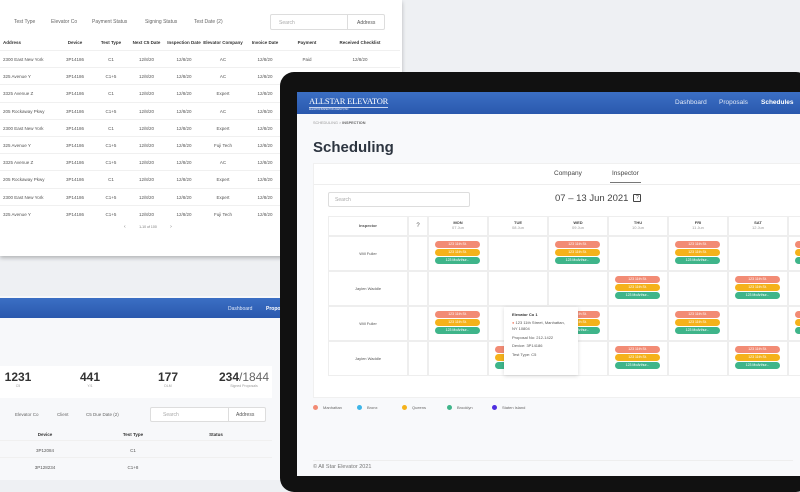 The height and width of the screenshot is (492, 800). Describe the element at coordinates (254, 377) in the screenshot. I see `stat-total: /1844` at that location.